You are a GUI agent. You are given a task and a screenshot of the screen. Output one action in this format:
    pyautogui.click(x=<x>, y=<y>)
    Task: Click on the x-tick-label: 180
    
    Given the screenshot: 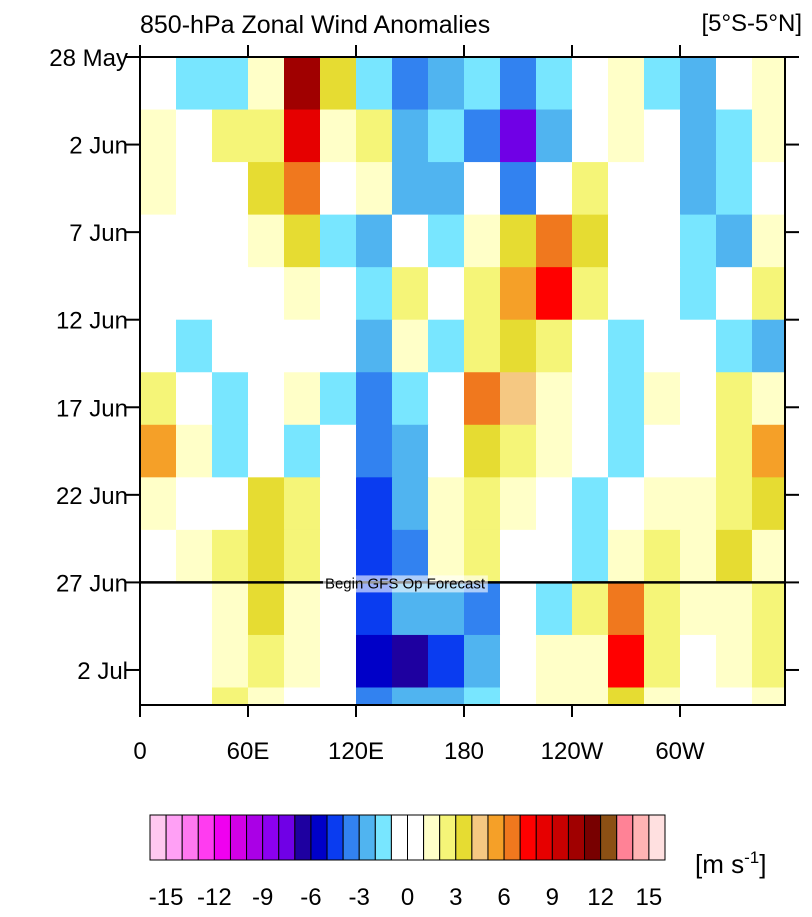 What is the action you would take?
    pyautogui.click(x=464, y=751)
    